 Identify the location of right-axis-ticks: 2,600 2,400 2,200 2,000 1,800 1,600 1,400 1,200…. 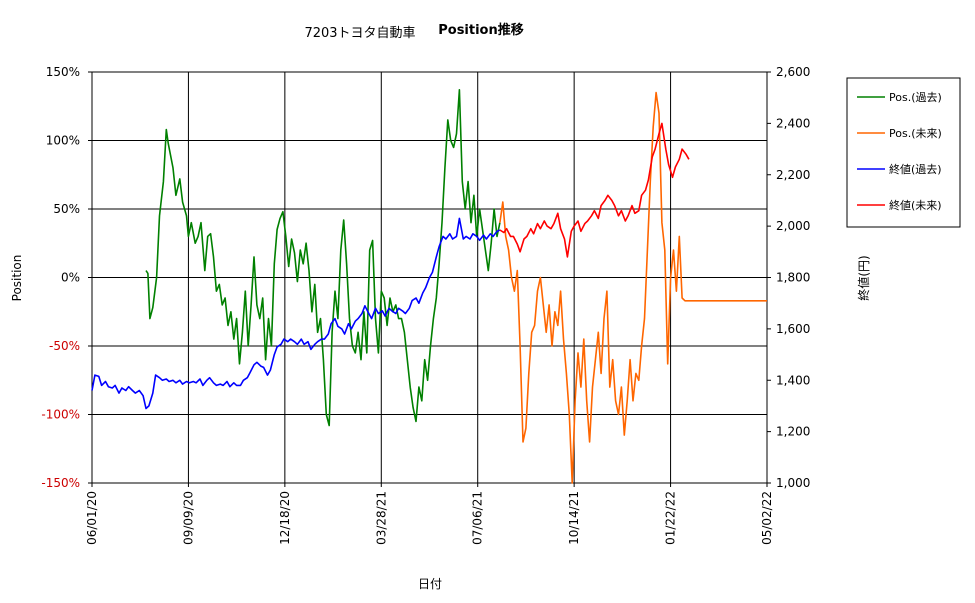
(788, 277).